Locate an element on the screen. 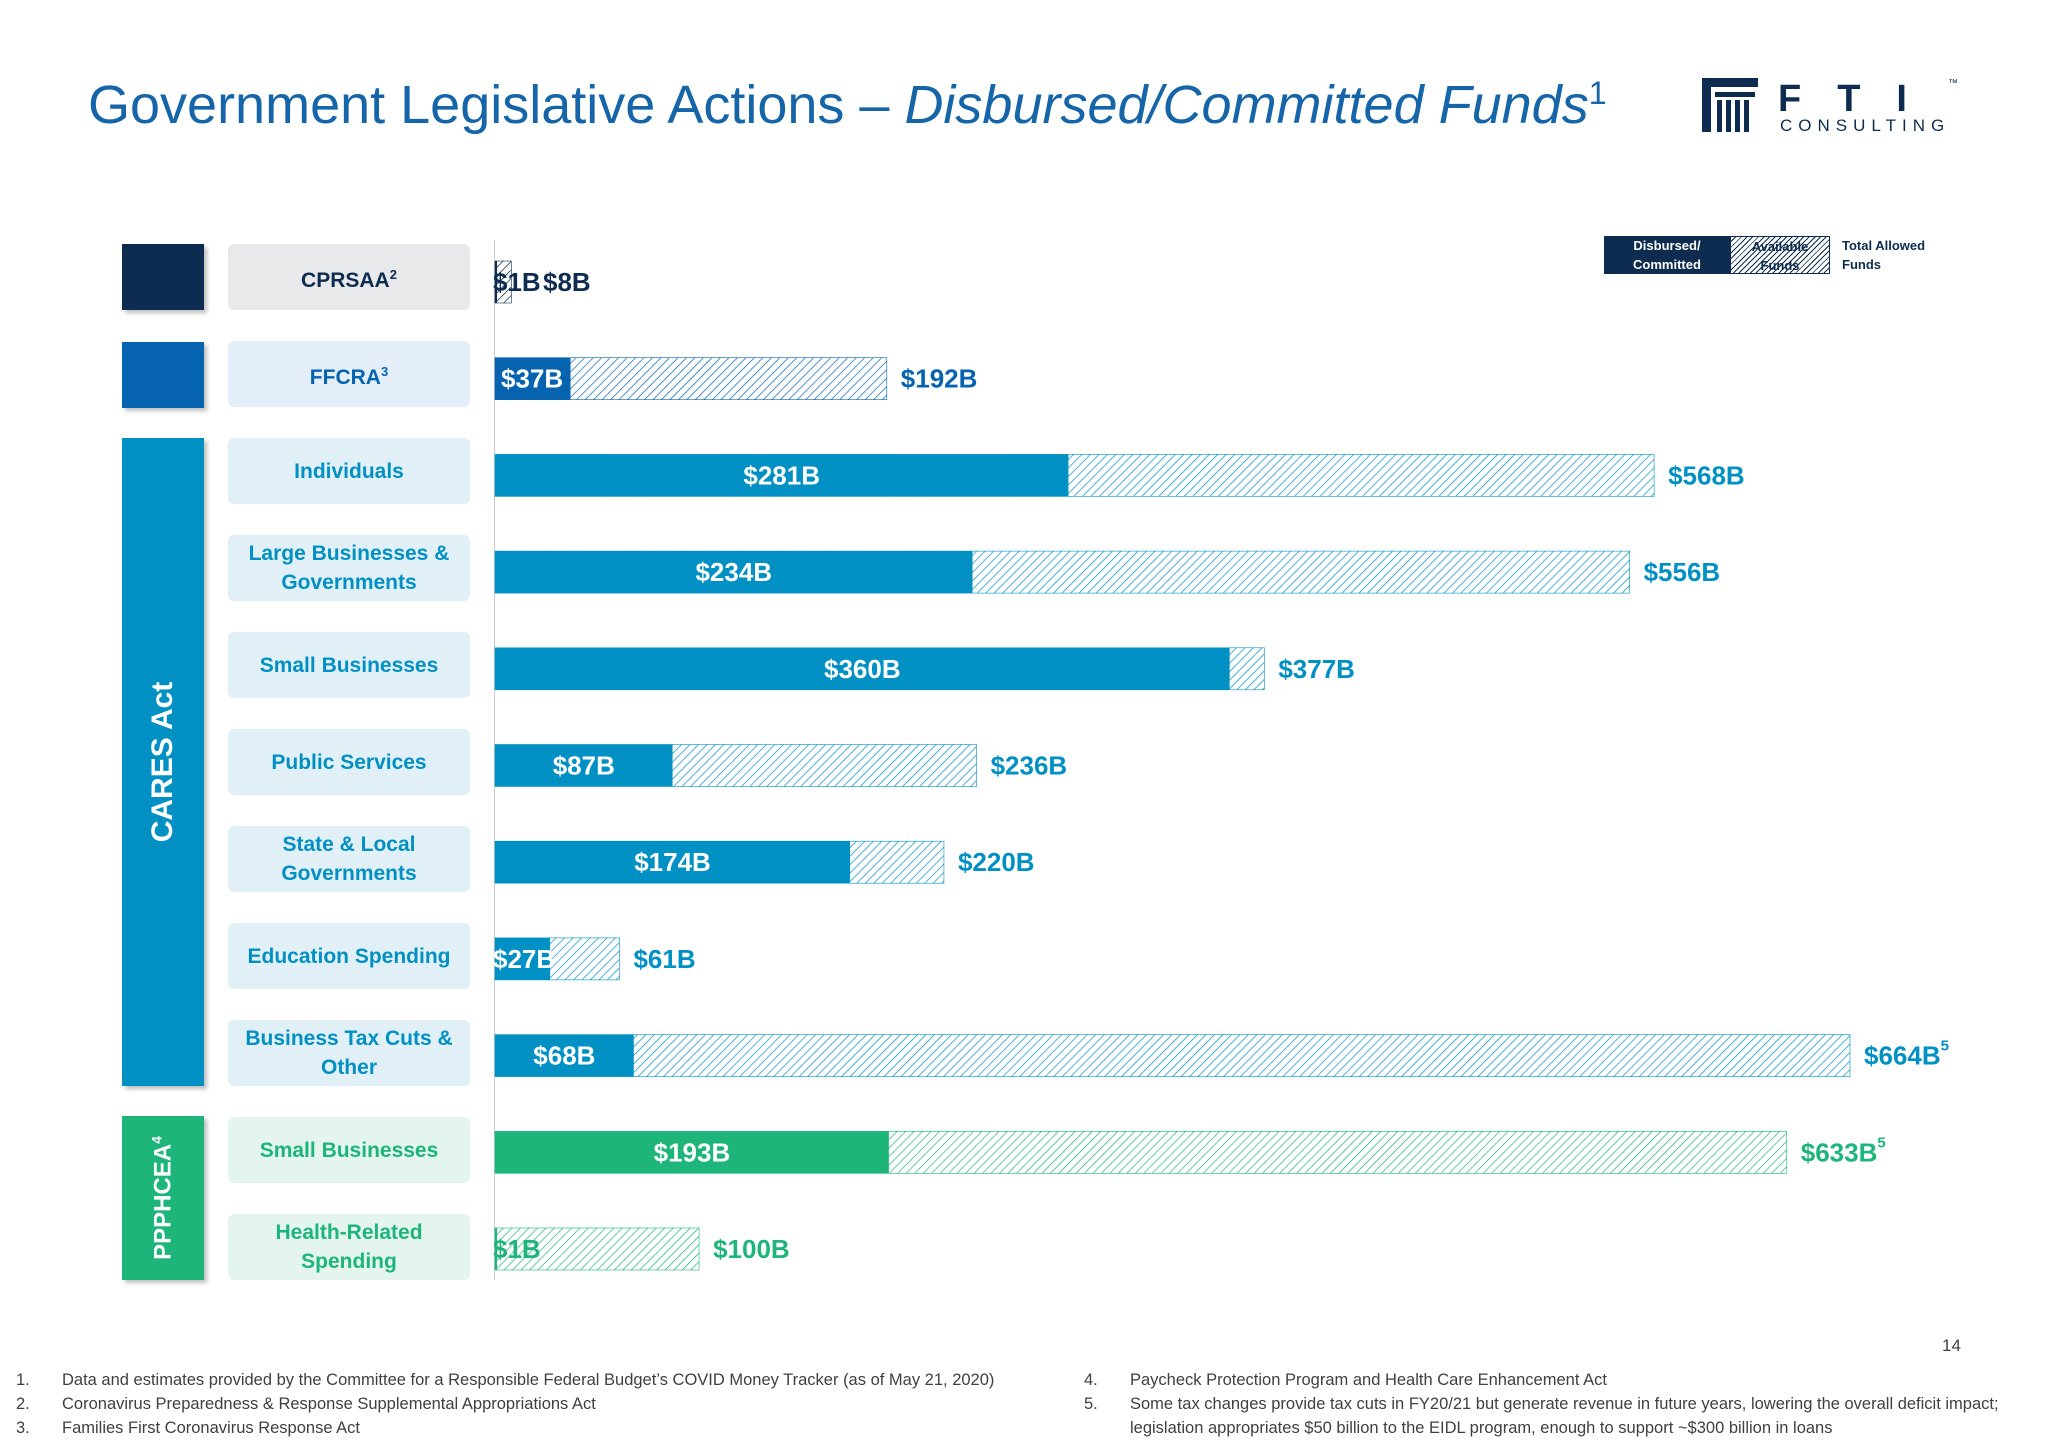 The image size is (2048, 1449). row-label-ffcra: FFCRA3 is located at coordinates (349, 374).